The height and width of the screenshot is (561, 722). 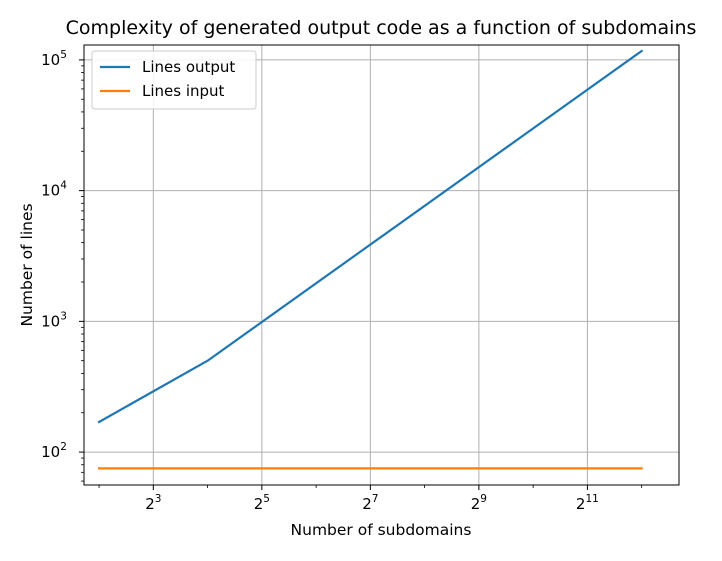 I want to click on legend: Lines output Lines input, so click(x=174, y=80).